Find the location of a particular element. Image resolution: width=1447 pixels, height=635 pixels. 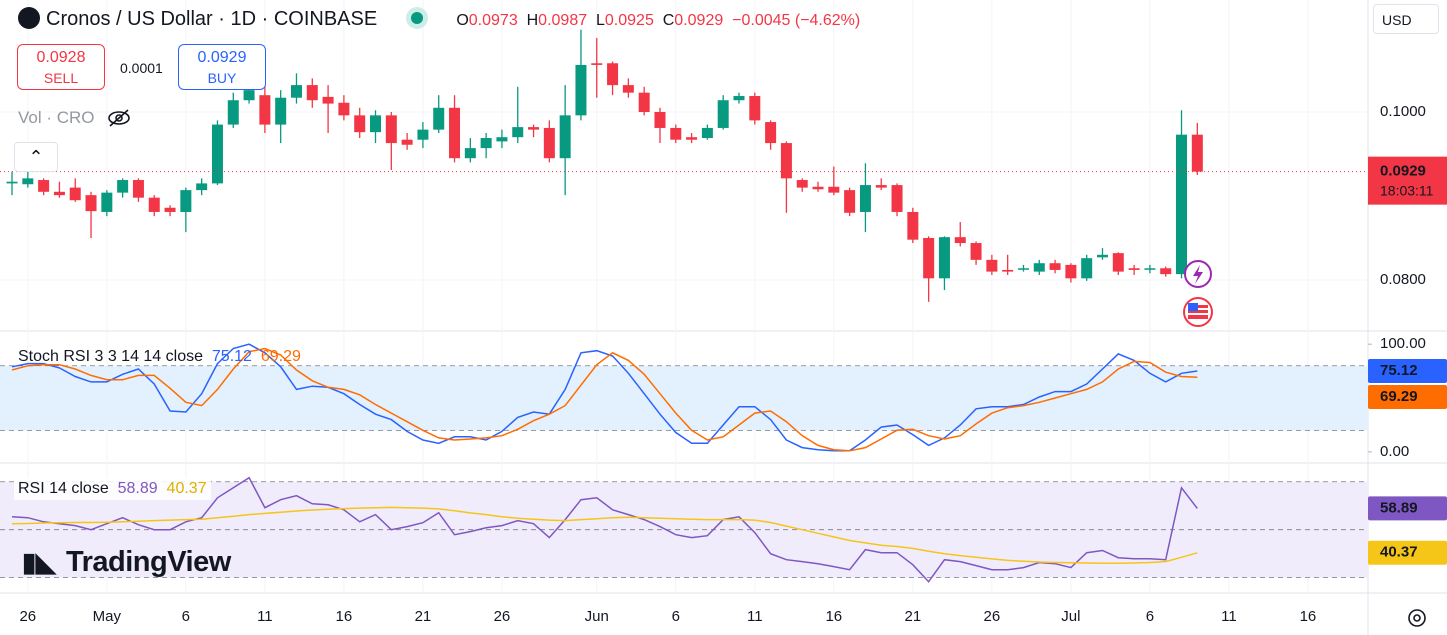

y-tick-label: 0.0800 is located at coordinates (1403, 279).